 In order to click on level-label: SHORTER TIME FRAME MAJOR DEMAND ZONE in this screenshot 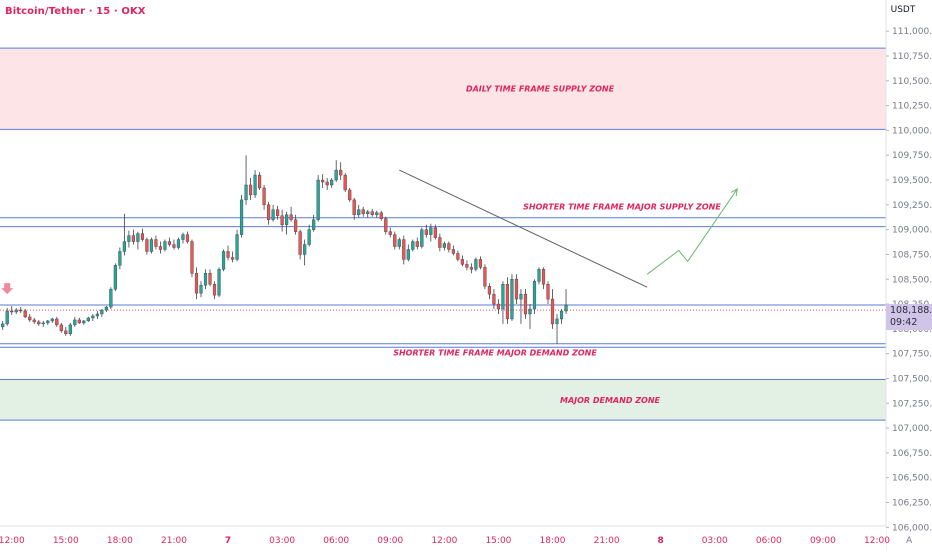, I will do `click(495, 353)`.